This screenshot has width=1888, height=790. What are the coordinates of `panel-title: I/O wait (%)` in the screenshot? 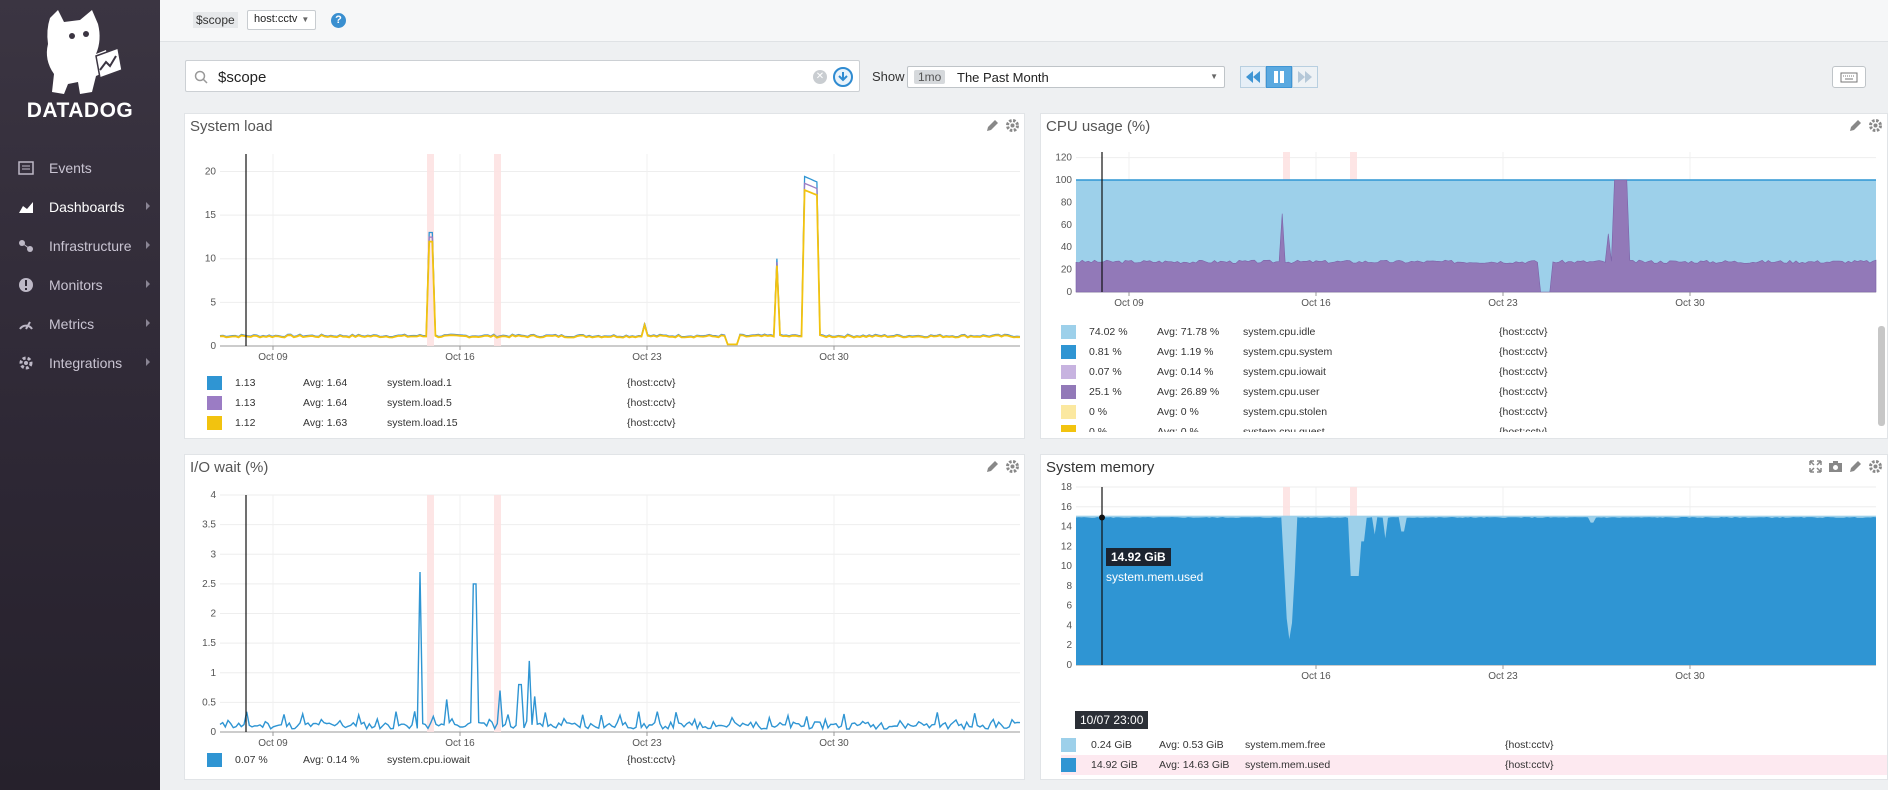 It's located at (229, 467).